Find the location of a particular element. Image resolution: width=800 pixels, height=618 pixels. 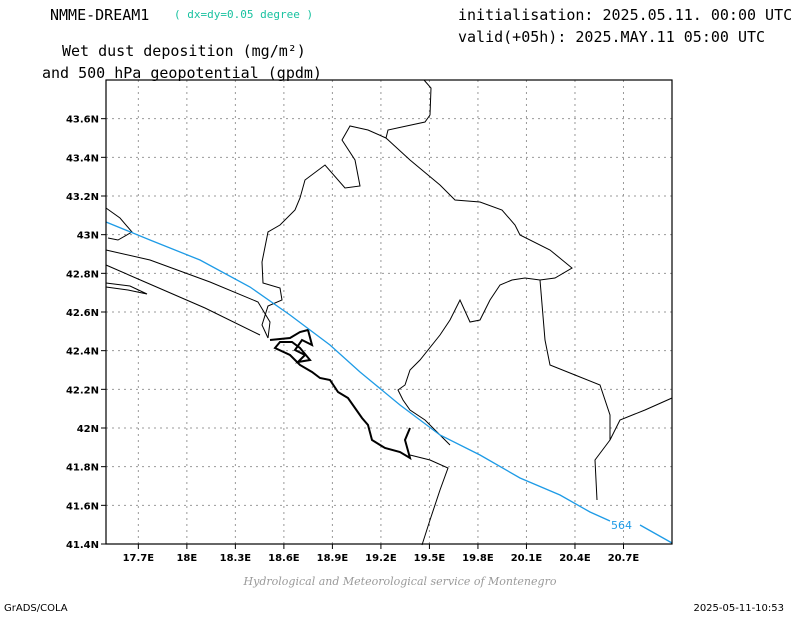

lon-tick-label: 19.5E is located at coordinates (430, 558).